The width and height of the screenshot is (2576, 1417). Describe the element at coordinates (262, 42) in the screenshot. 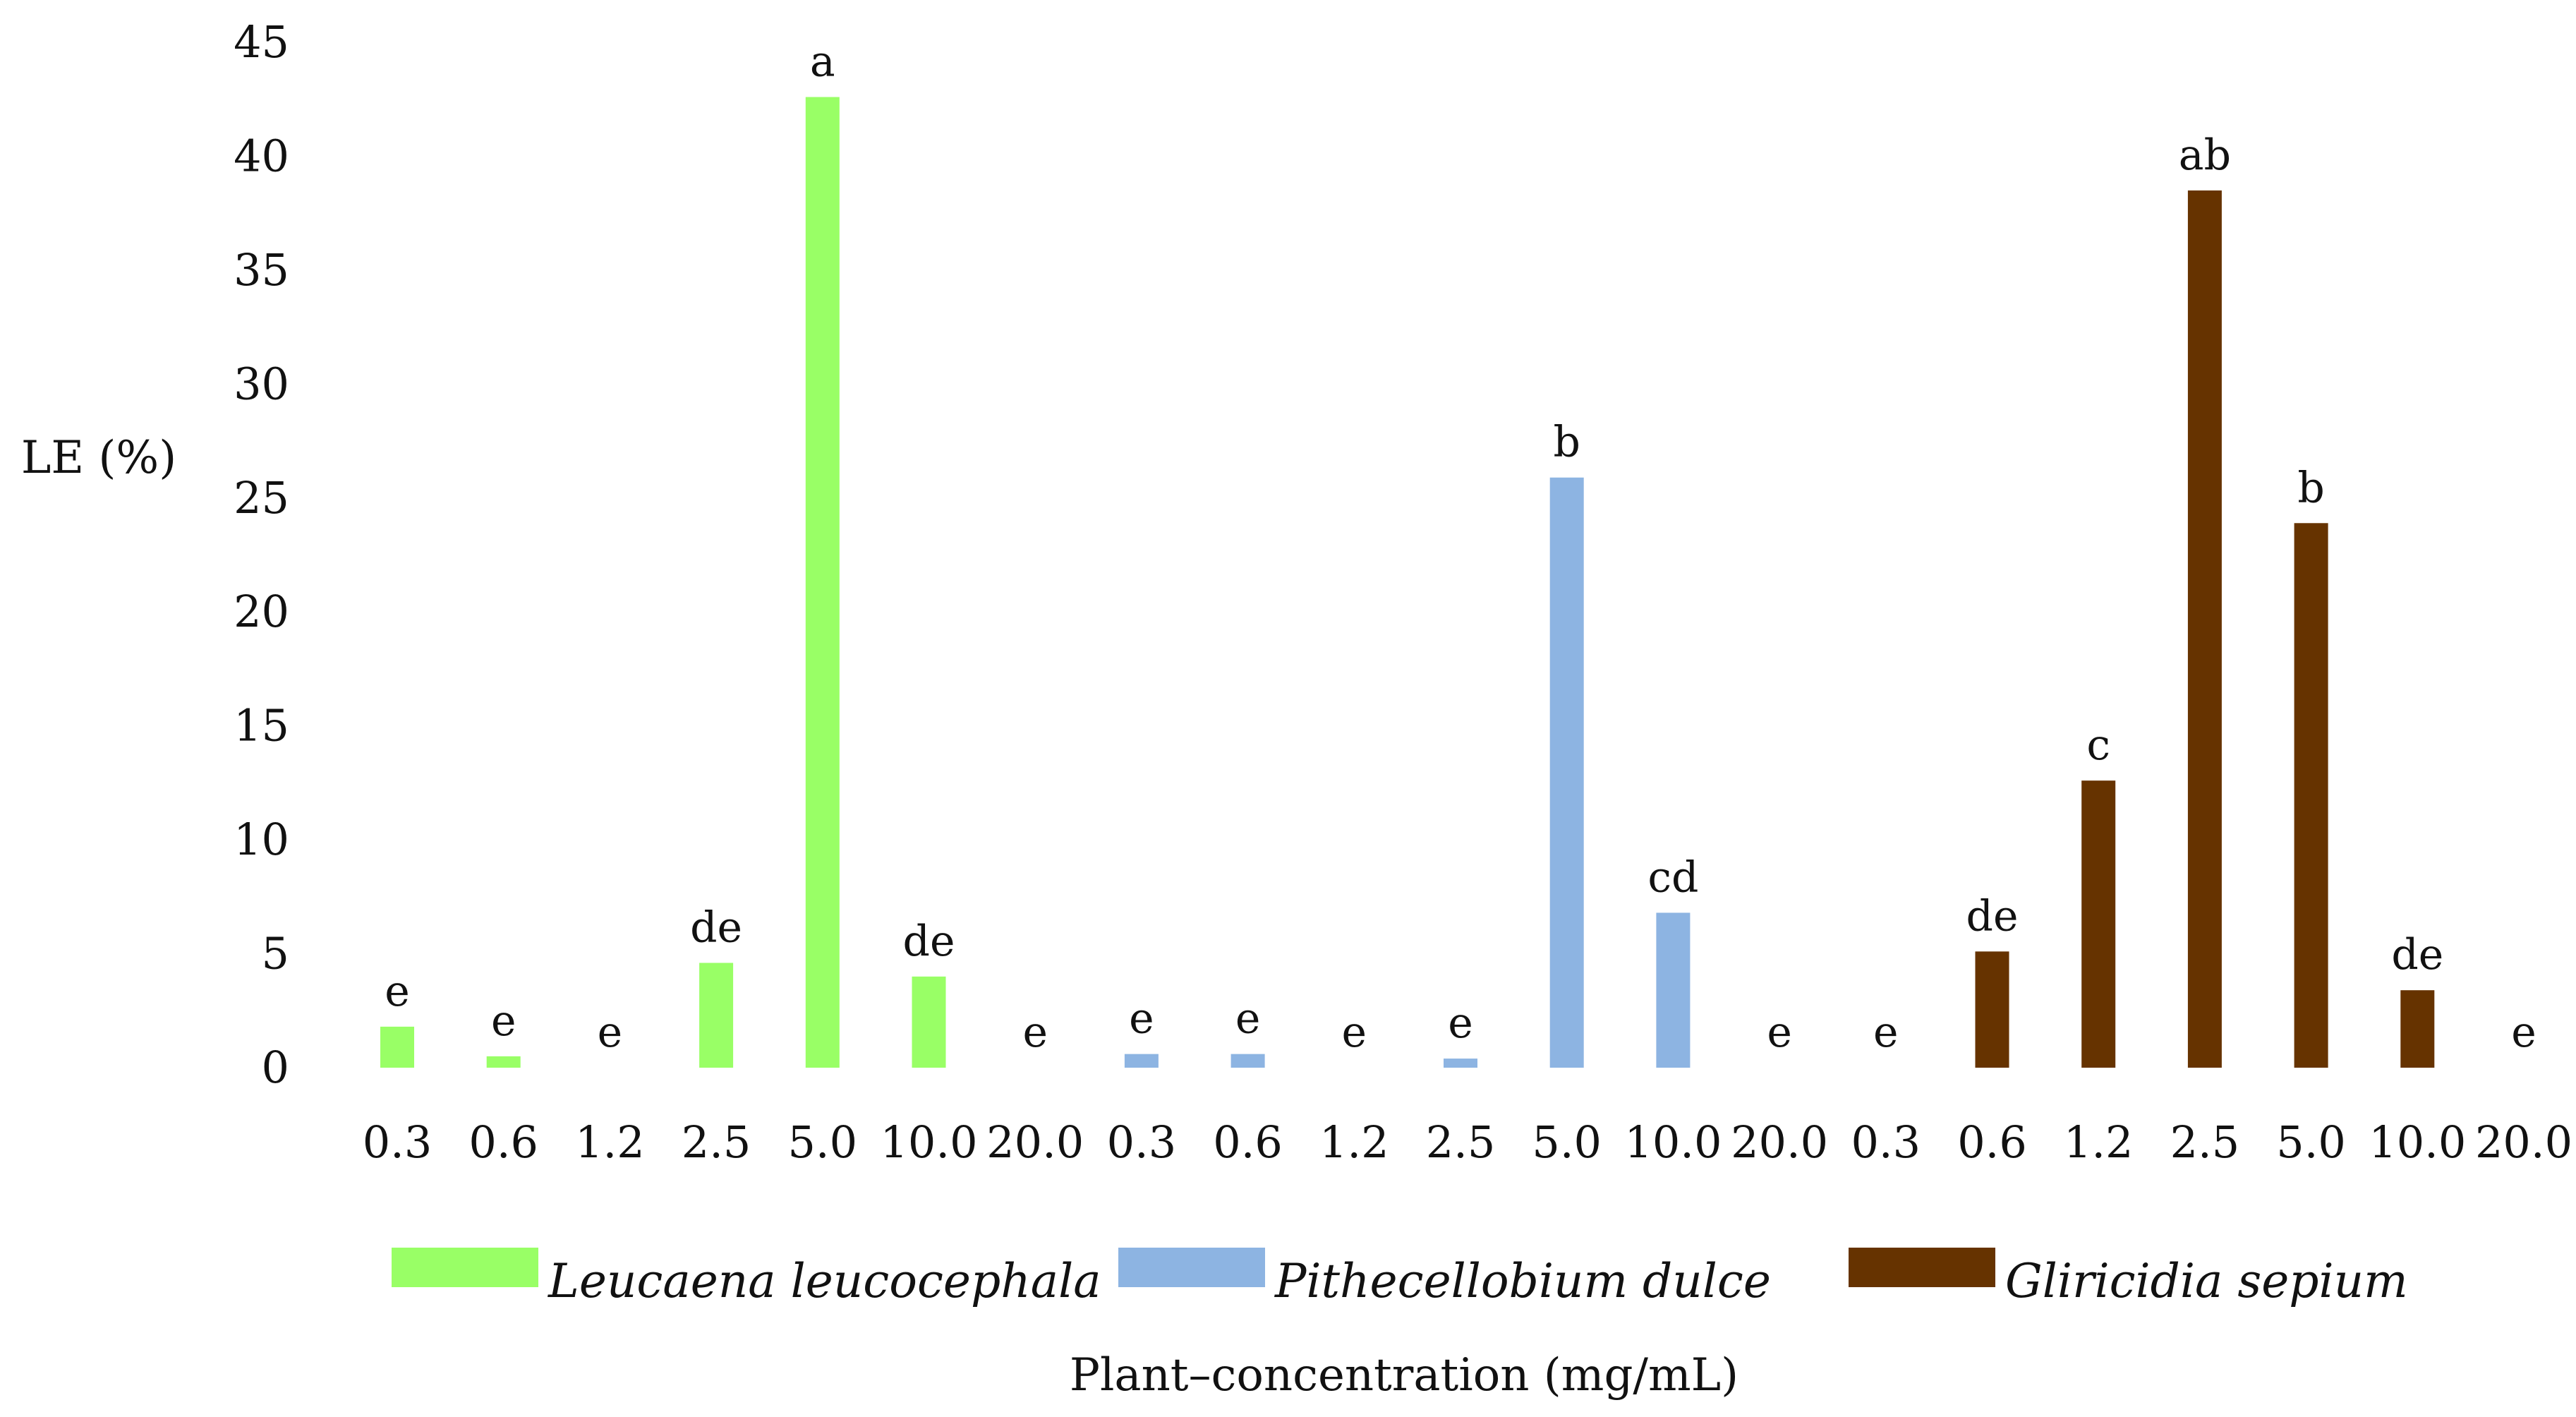

I see `y-tick-label: 45` at that location.